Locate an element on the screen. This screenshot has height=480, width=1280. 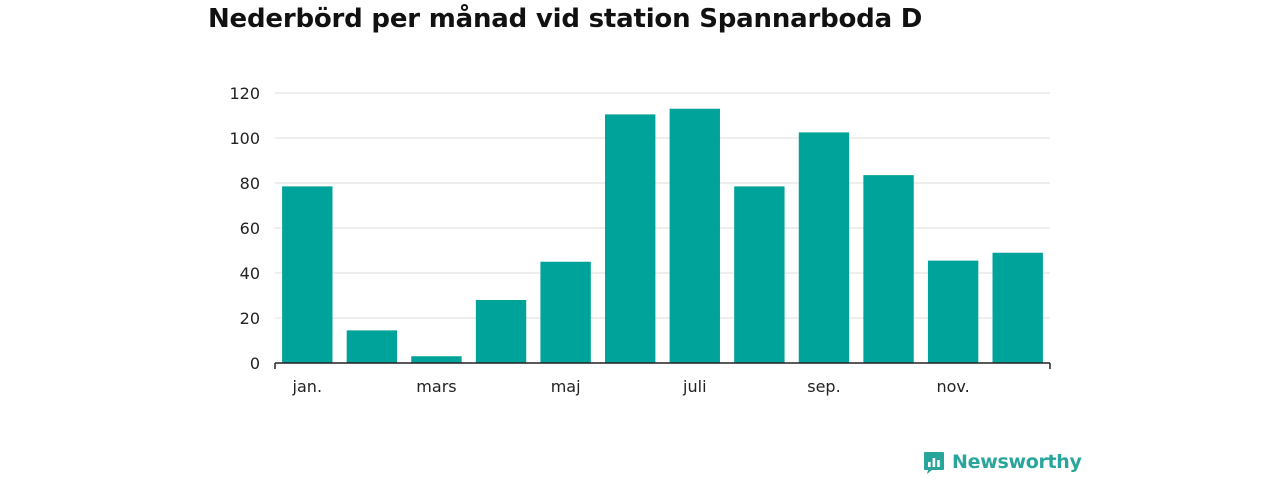
brand-logo: Newsworthy is located at coordinates (1002, 462).